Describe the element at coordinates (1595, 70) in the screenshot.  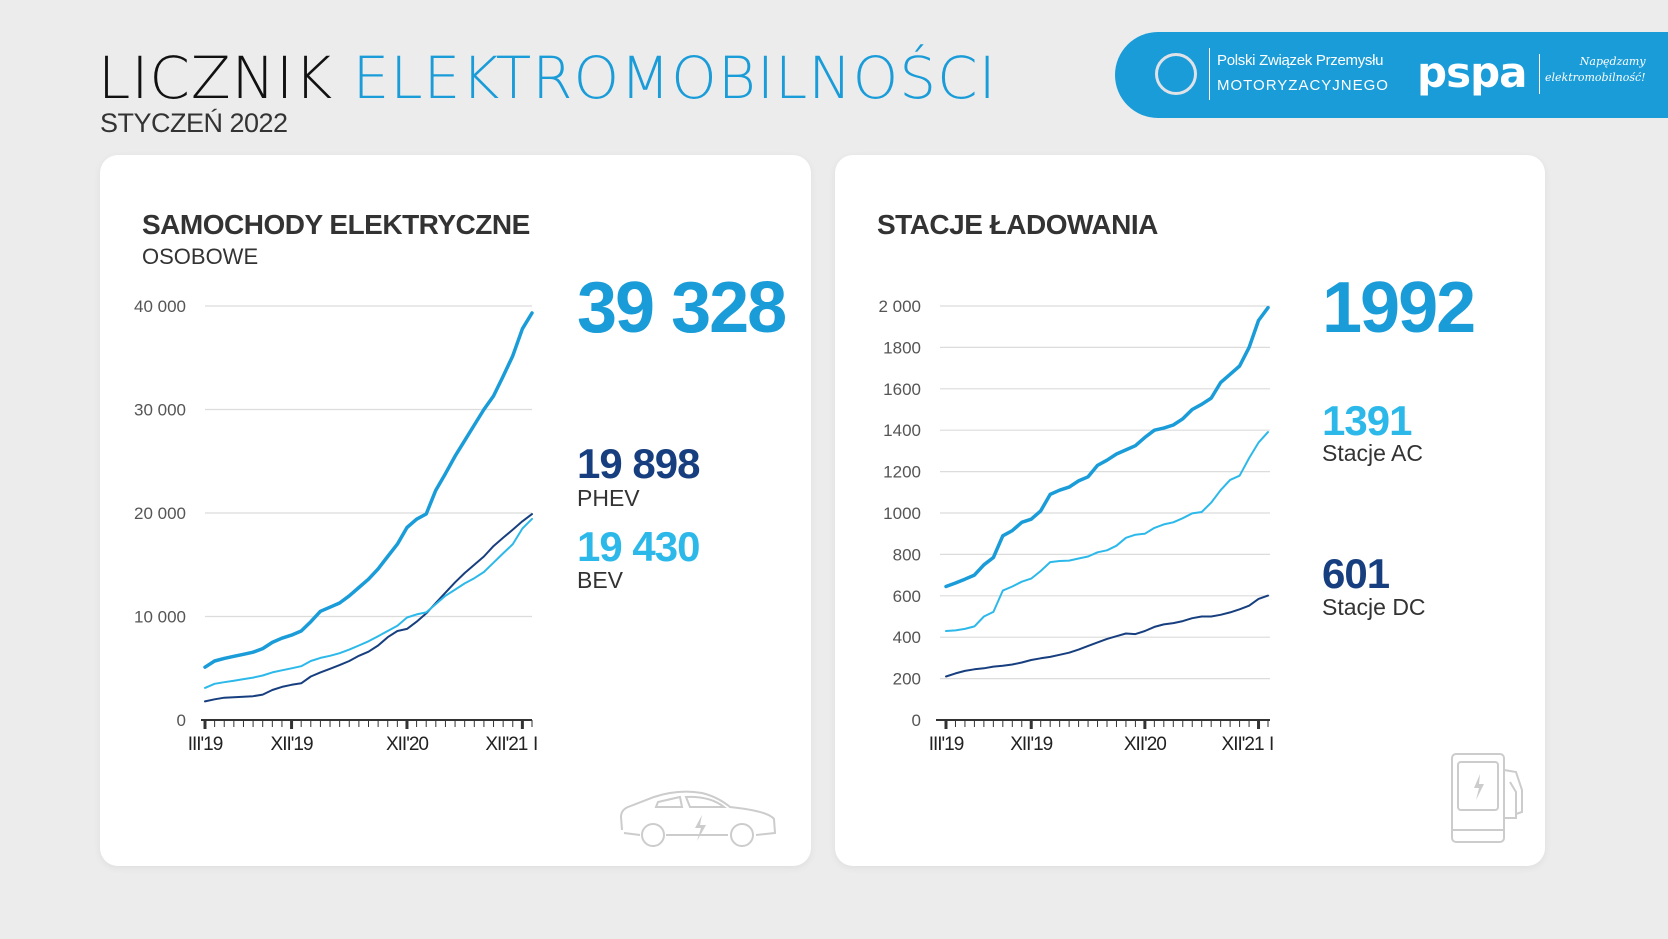
I see `pspa-tagline: Napędzamy elektromobilność!` at that location.